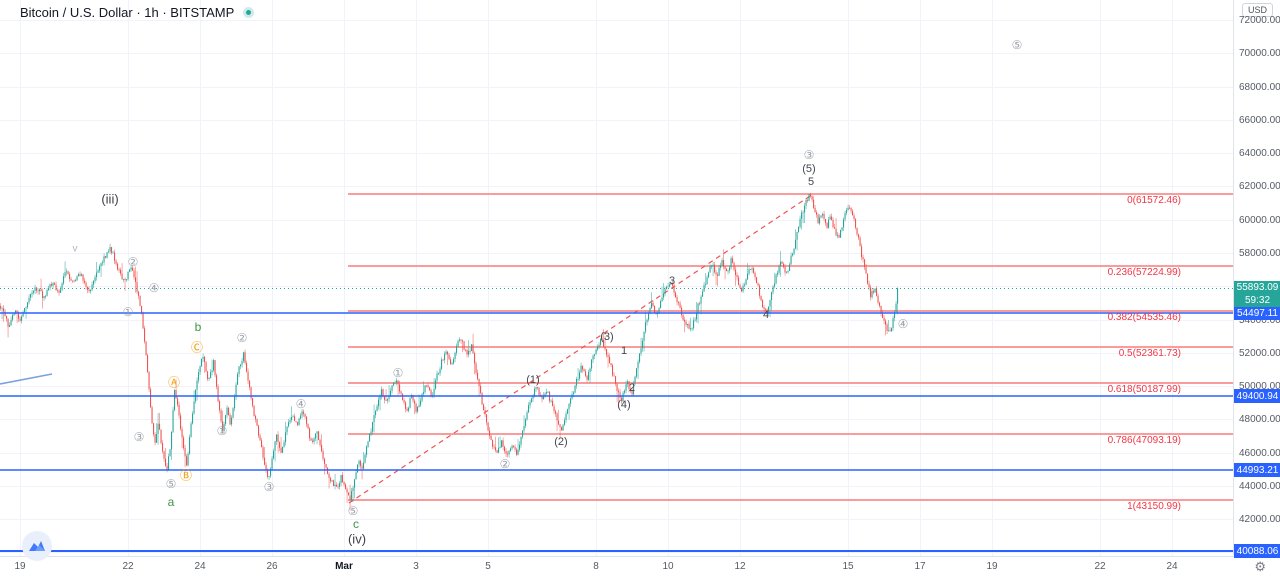 This screenshot has width=1280, height=577. What do you see at coordinates (186, 475) in the screenshot?
I see `wave-label: Ⓑ` at bounding box center [186, 475].